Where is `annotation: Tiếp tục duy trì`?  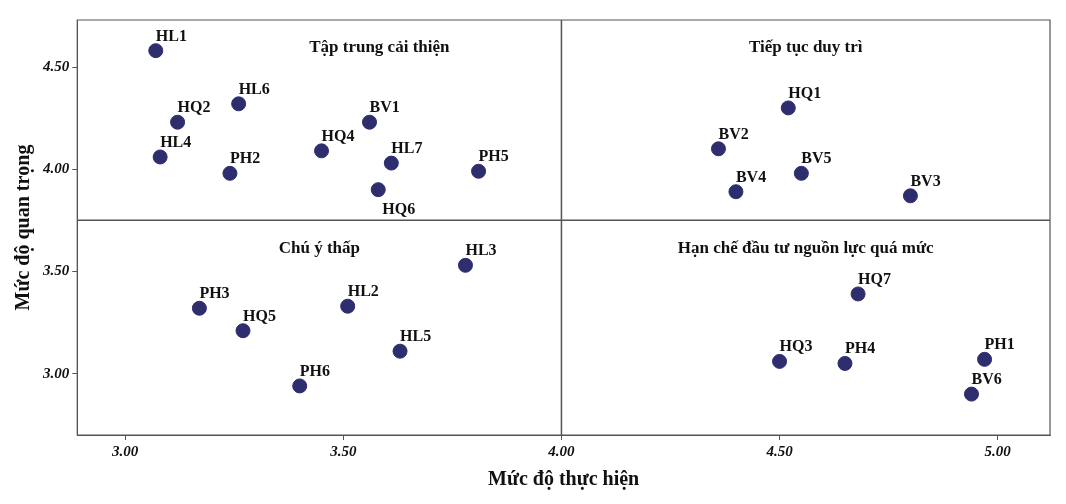
annotation: Tiếp tục duy trì is located at coordinates (805, 47).